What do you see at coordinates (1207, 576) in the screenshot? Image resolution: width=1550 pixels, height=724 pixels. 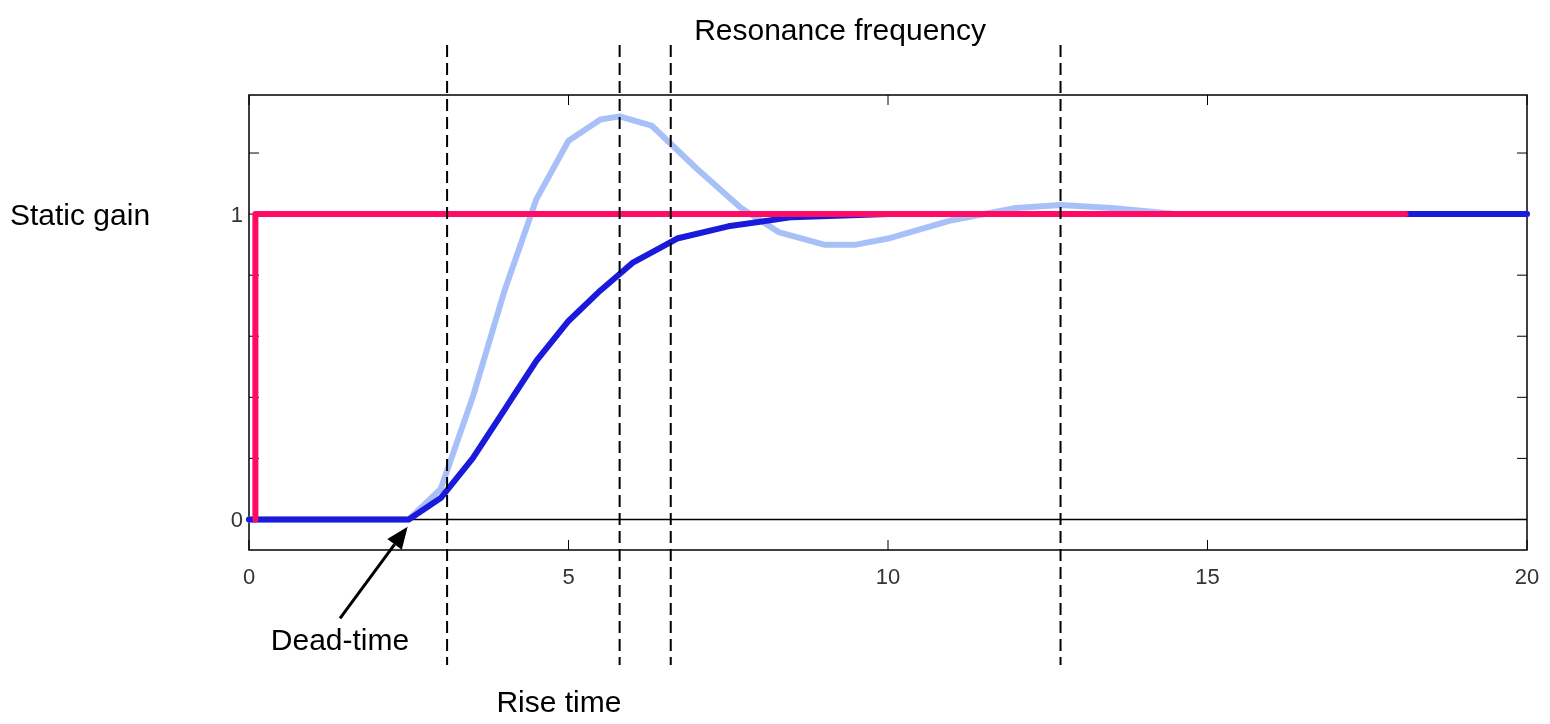 I see `x-tick-label: 15` at bounding box center [1207, 576].